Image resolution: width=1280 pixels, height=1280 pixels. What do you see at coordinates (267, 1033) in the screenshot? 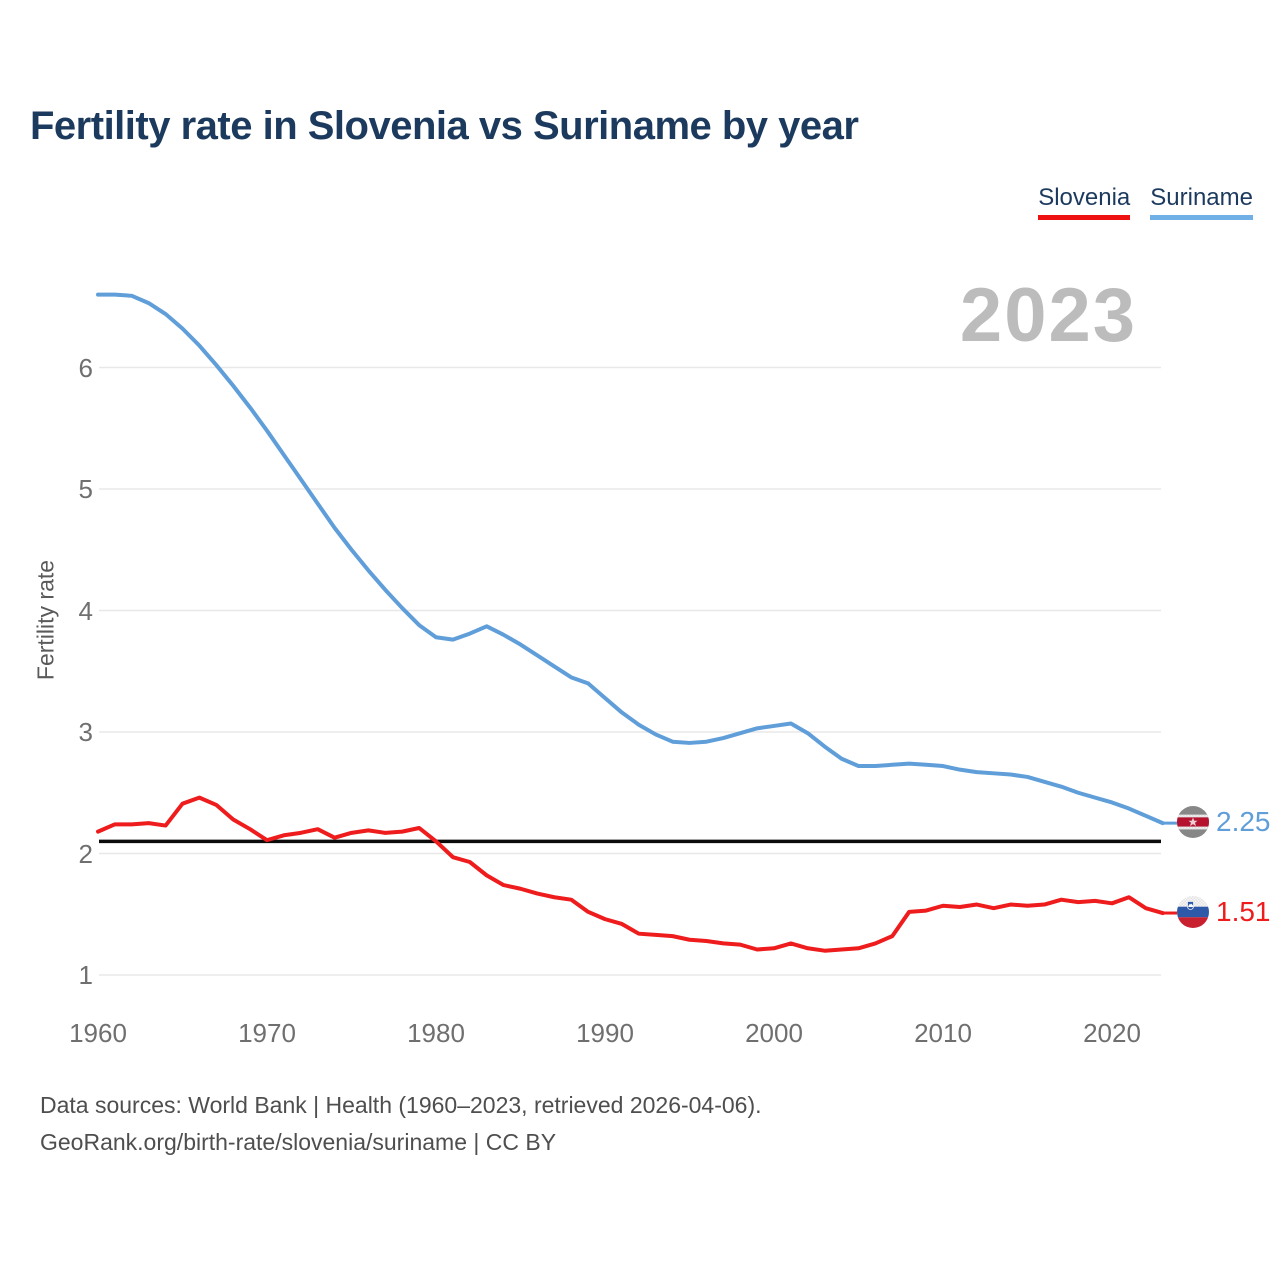
I see `x-tick-label: 1970` at bounding box center [267, 1033].